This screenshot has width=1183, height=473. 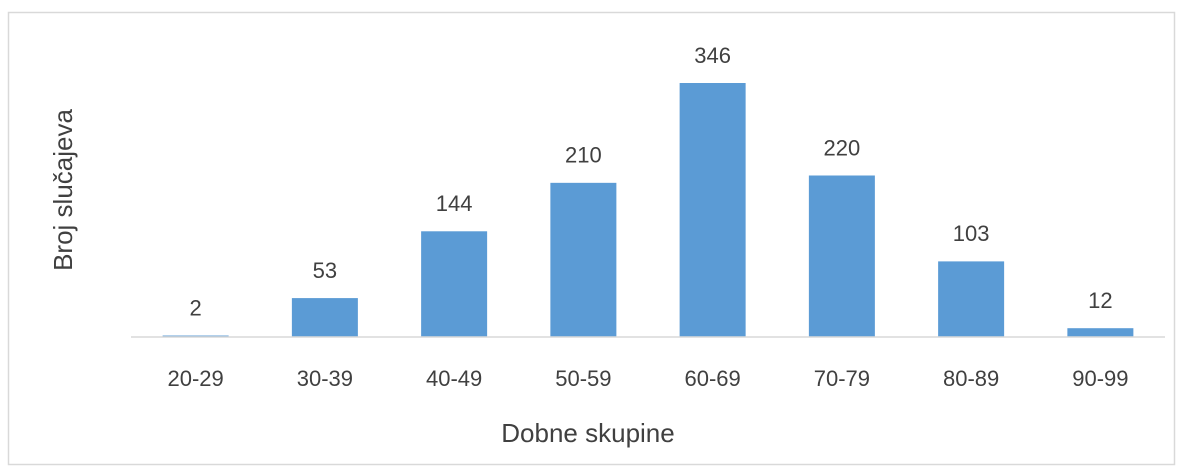 What do you see at coordinates (587, 433) in the screenshot?
I see `x-axis-title: Dobne skupine` at bounding box center [587, 433].